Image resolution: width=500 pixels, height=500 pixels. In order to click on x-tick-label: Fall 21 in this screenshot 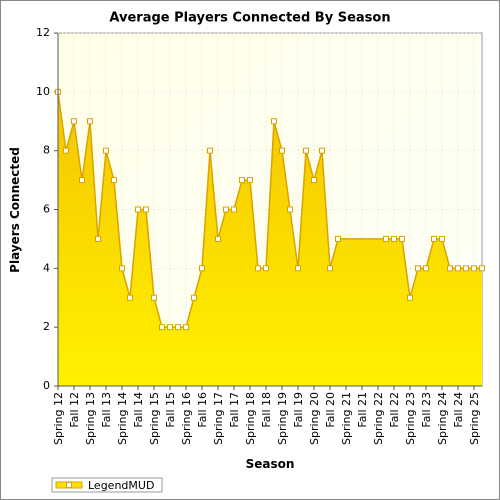, I will do `click(362, 410)`.